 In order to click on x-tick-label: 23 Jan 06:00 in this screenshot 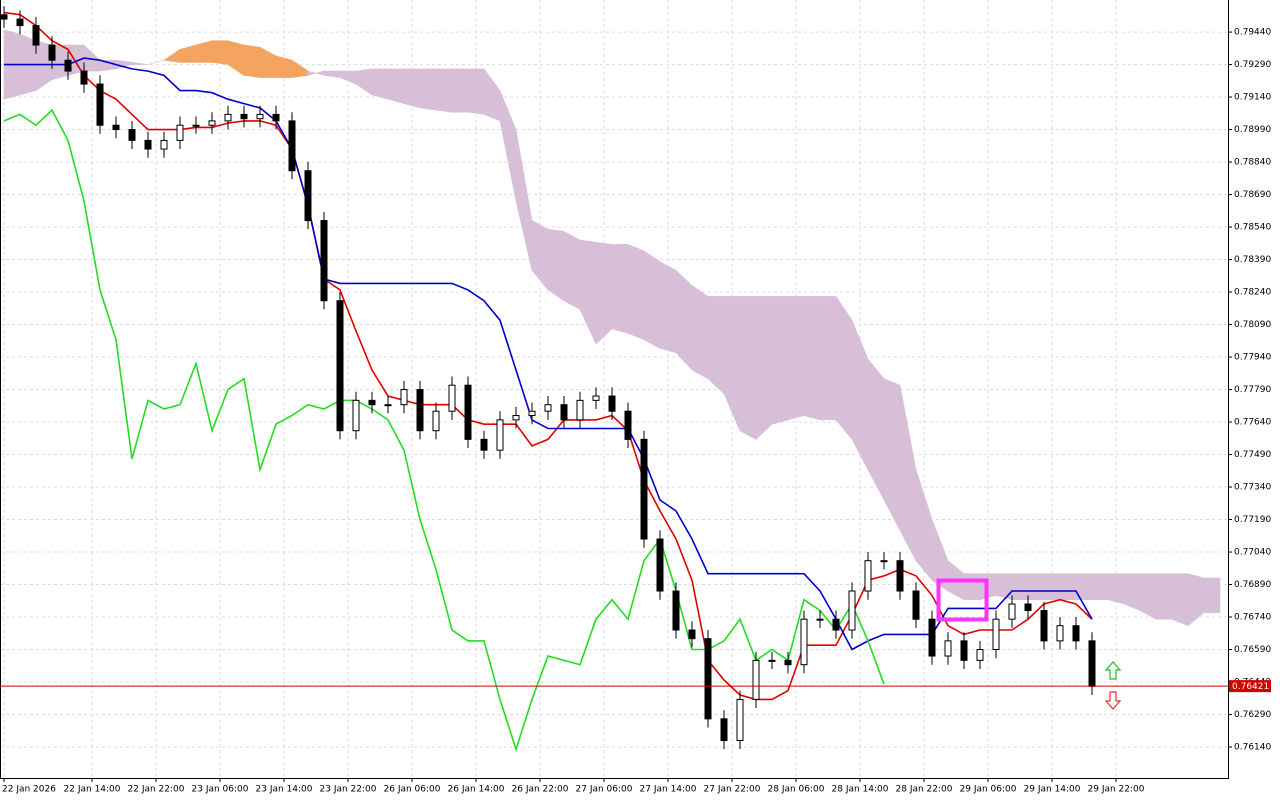, I will do `click(220, 790)`.